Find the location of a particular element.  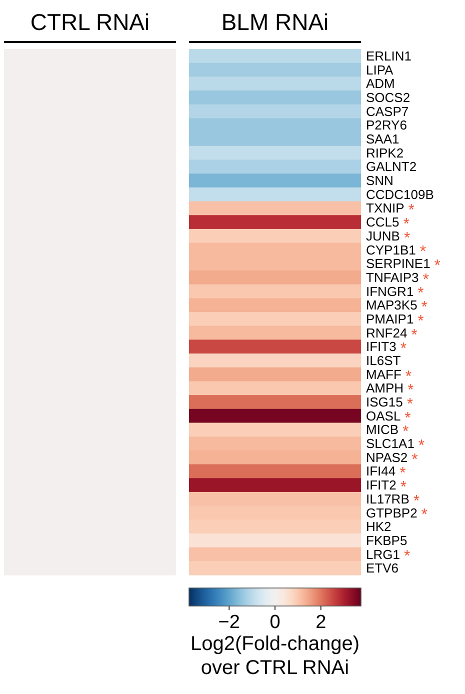

y-tick-label: GALNT2 is located at coordinates (391, 166).